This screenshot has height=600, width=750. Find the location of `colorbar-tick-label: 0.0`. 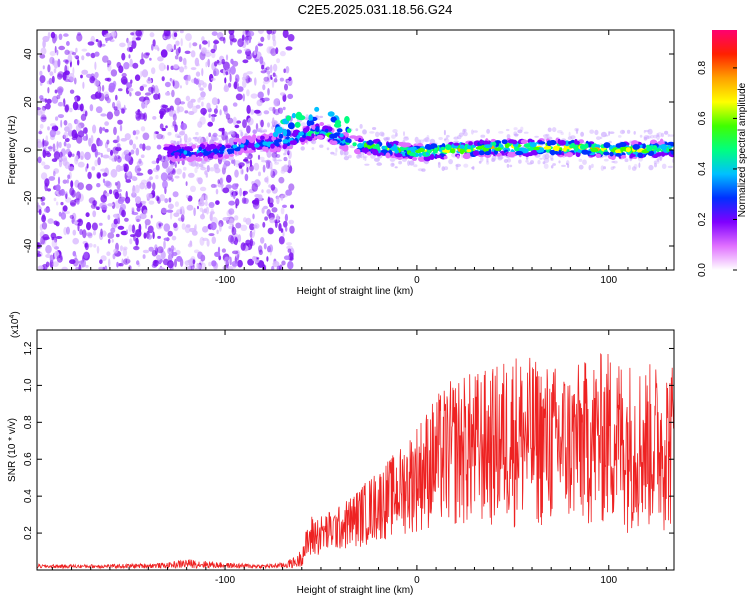

colorbar-tick-label: 0.0 is located at coordinates (702, 270).